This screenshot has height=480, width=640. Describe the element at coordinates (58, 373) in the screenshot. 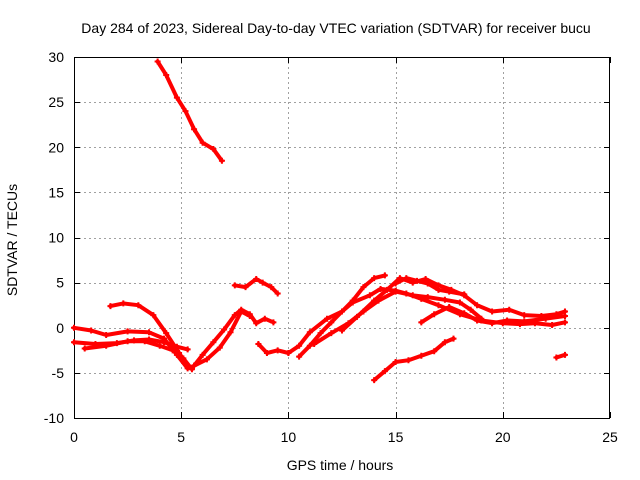

I see `y-tick-label: -5` at that location.